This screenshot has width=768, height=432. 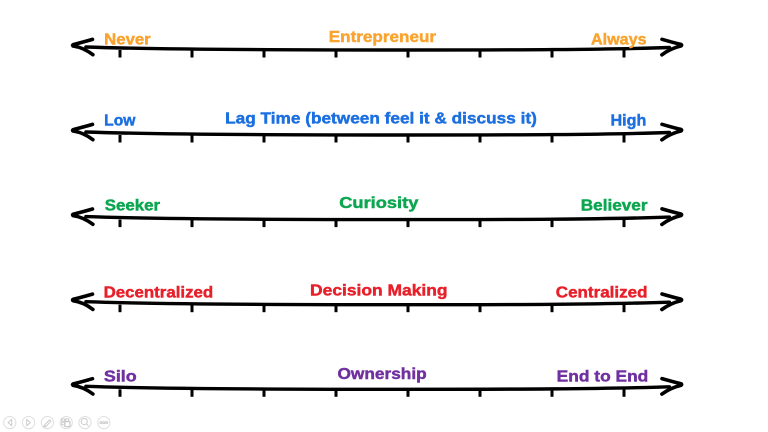 I want to click on svg-text: Believer, so click(x=614, y=205).